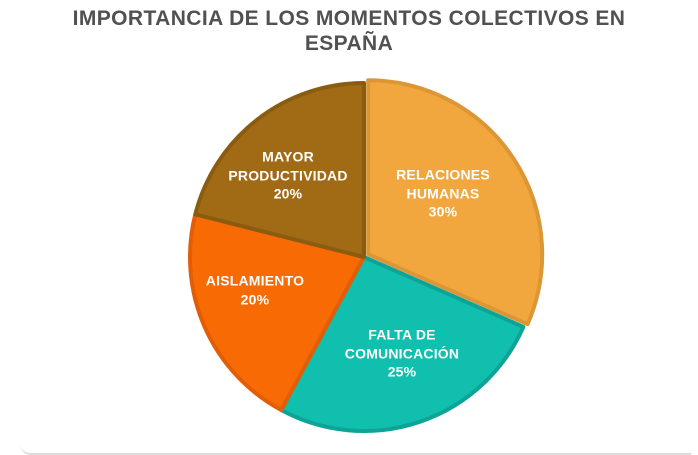 Image resolution: width=698 pixels, height=455 pixels. Describe the element at coordinates (276, 312) in the screenshot. I see `pie-slice-aislamiento` at that location.